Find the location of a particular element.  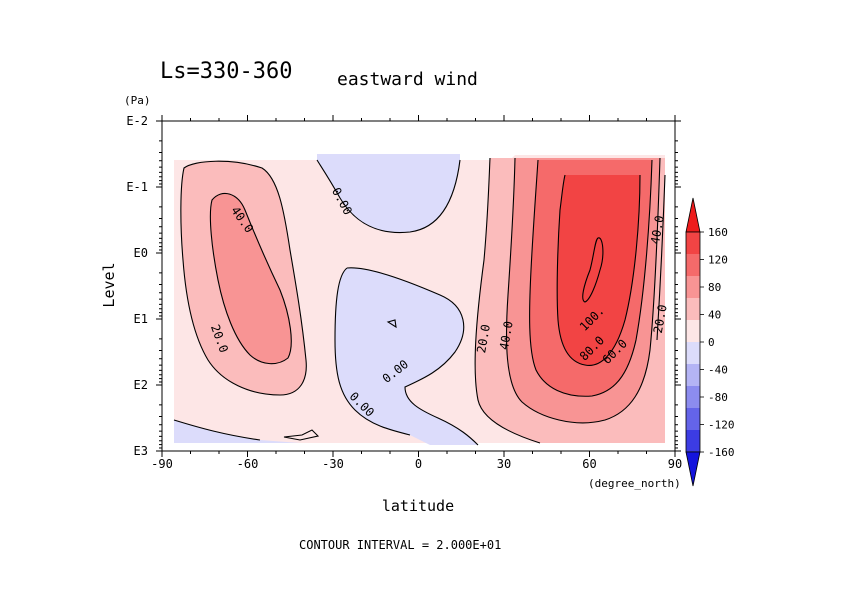

y-tick-label: E1 is located at coordinates (141, 319).